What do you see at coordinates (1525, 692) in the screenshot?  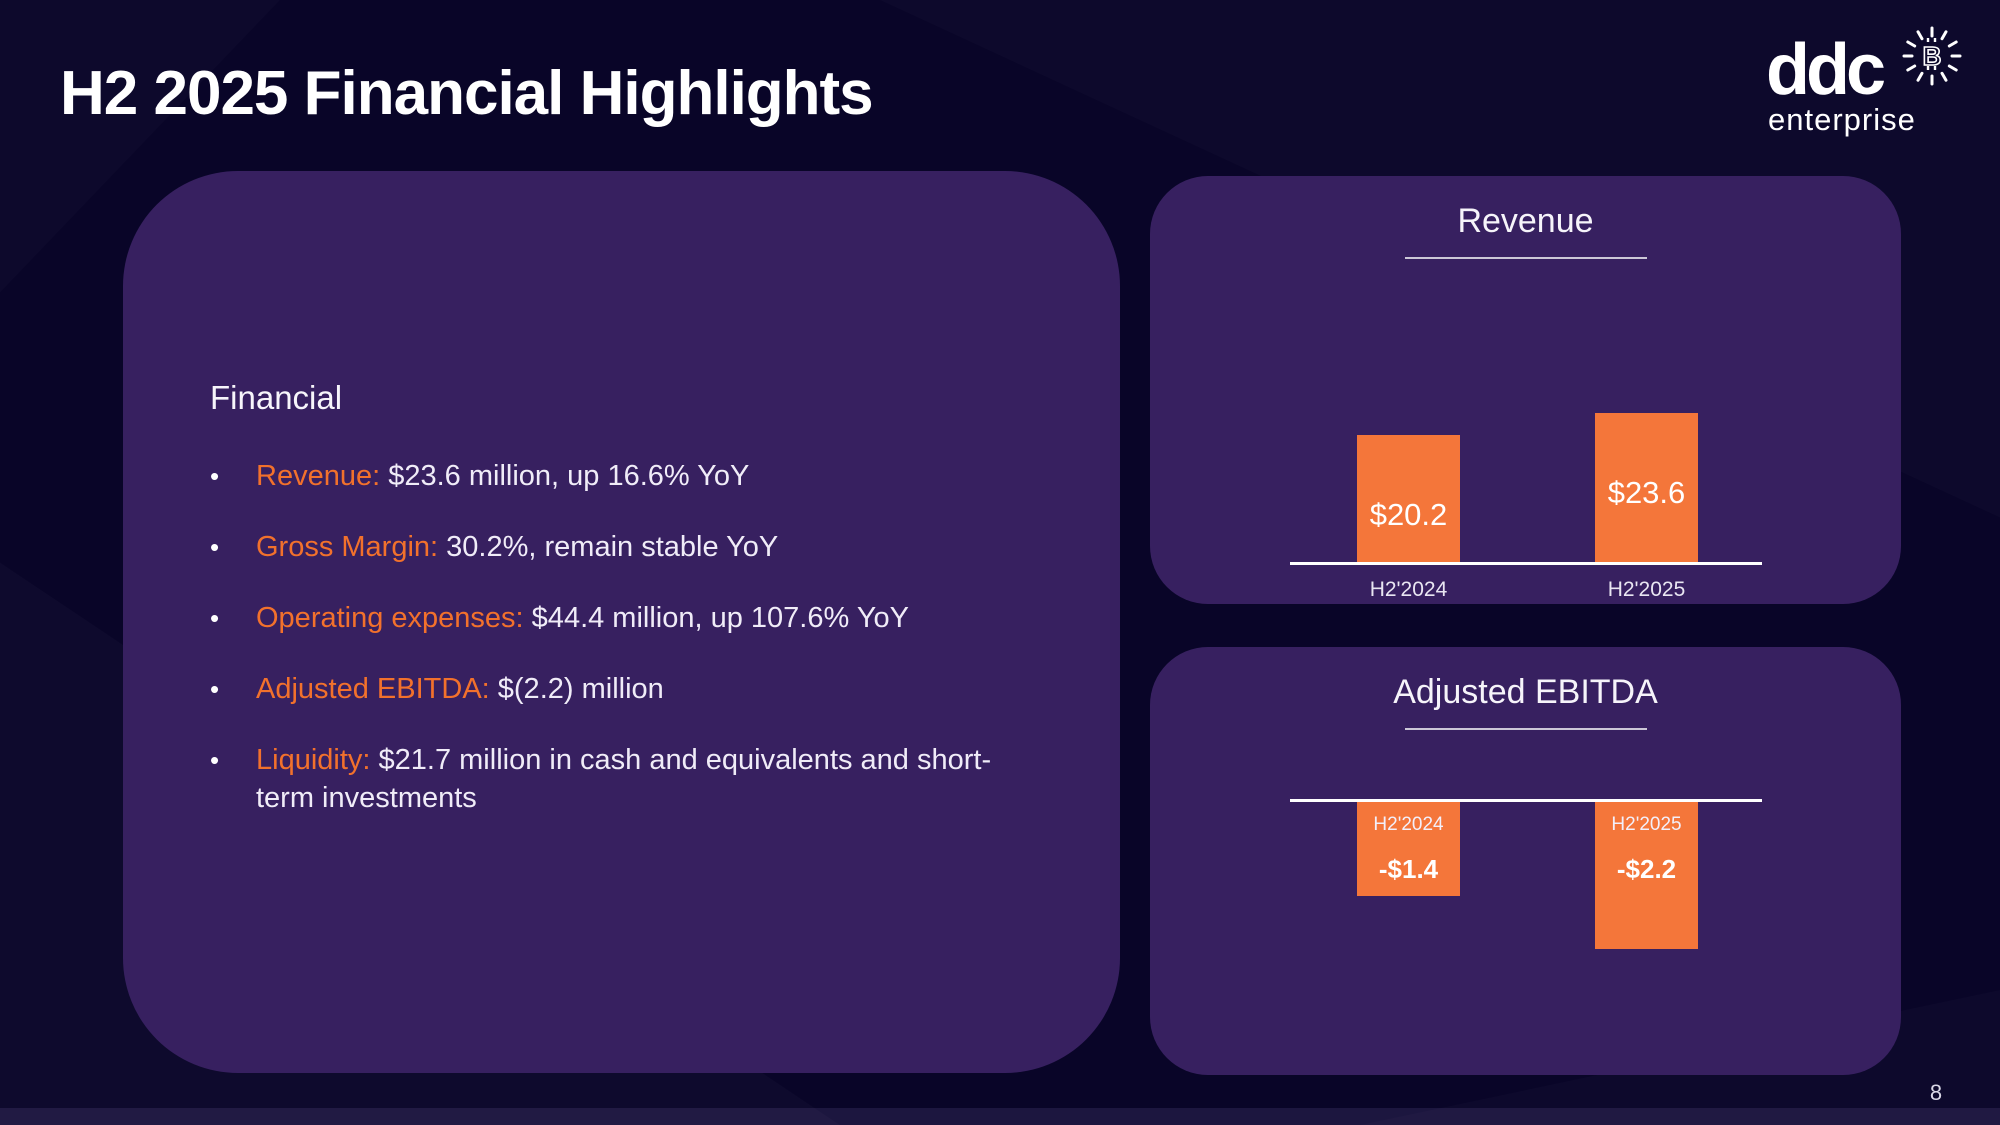 I see `chart-title: Adjusted EBITDA` at bounding box center [1525, 692].